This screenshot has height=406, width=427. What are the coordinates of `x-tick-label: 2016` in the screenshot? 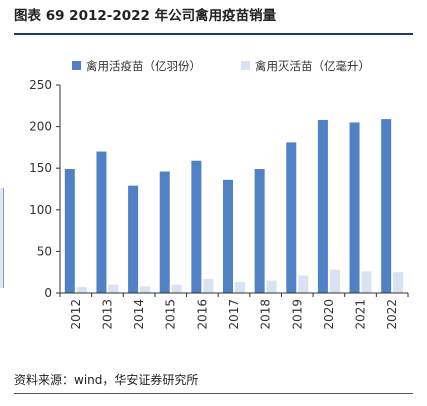 It's located at (202, 314).